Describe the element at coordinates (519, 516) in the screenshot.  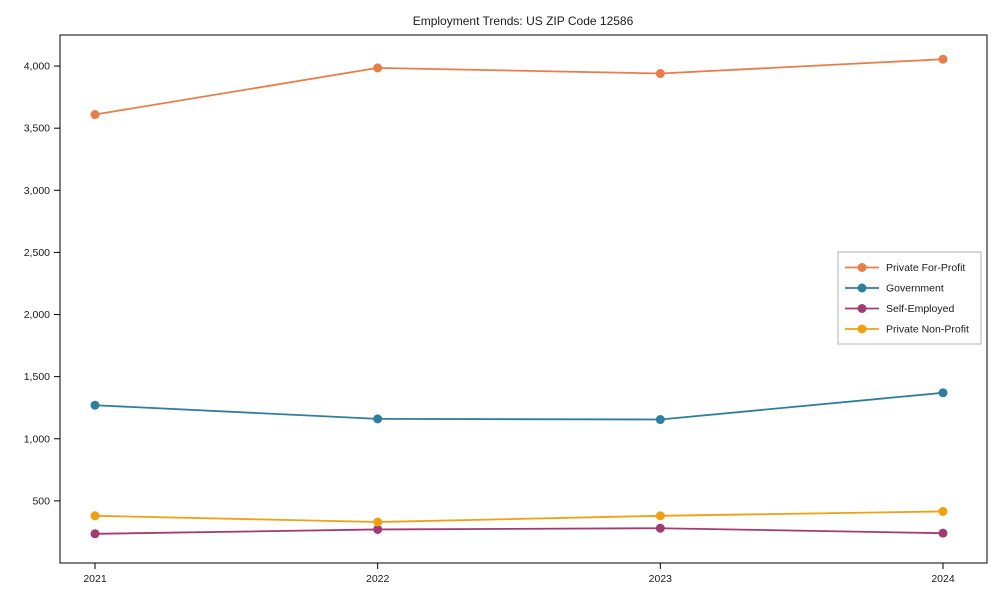
I see `series-line-private-non-profit` at that location.